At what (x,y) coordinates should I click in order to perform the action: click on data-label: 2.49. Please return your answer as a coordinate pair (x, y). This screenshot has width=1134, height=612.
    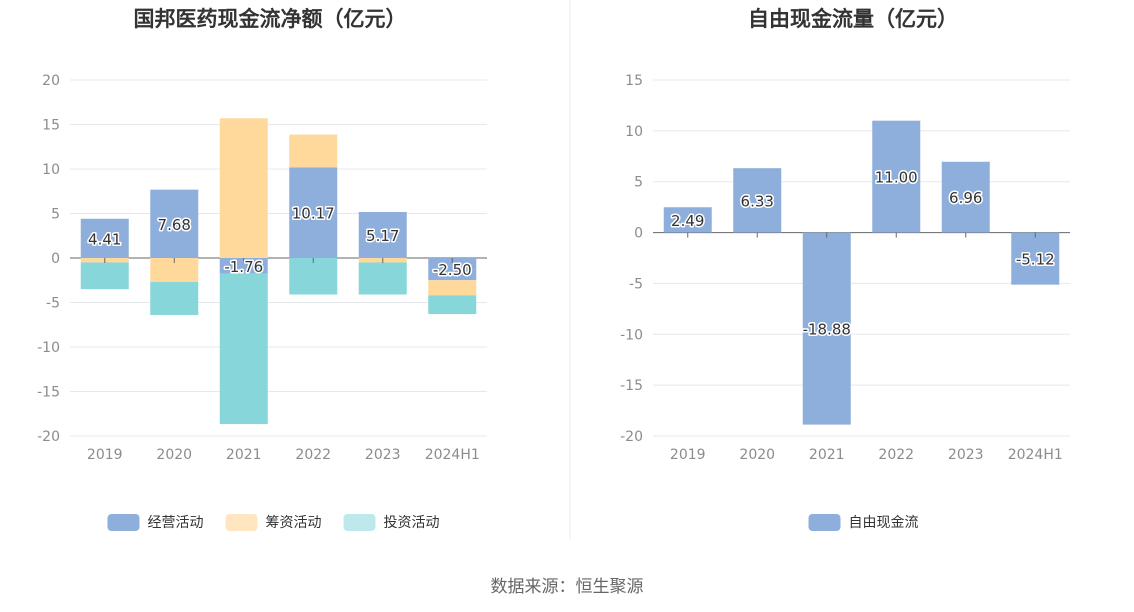
    Looking at the image, I should click on (687, 221).